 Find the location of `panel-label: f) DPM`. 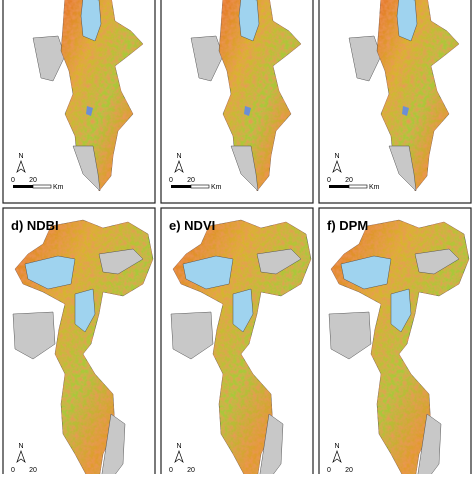

panel-label: f) DPM is located at coordinates (347, 225).